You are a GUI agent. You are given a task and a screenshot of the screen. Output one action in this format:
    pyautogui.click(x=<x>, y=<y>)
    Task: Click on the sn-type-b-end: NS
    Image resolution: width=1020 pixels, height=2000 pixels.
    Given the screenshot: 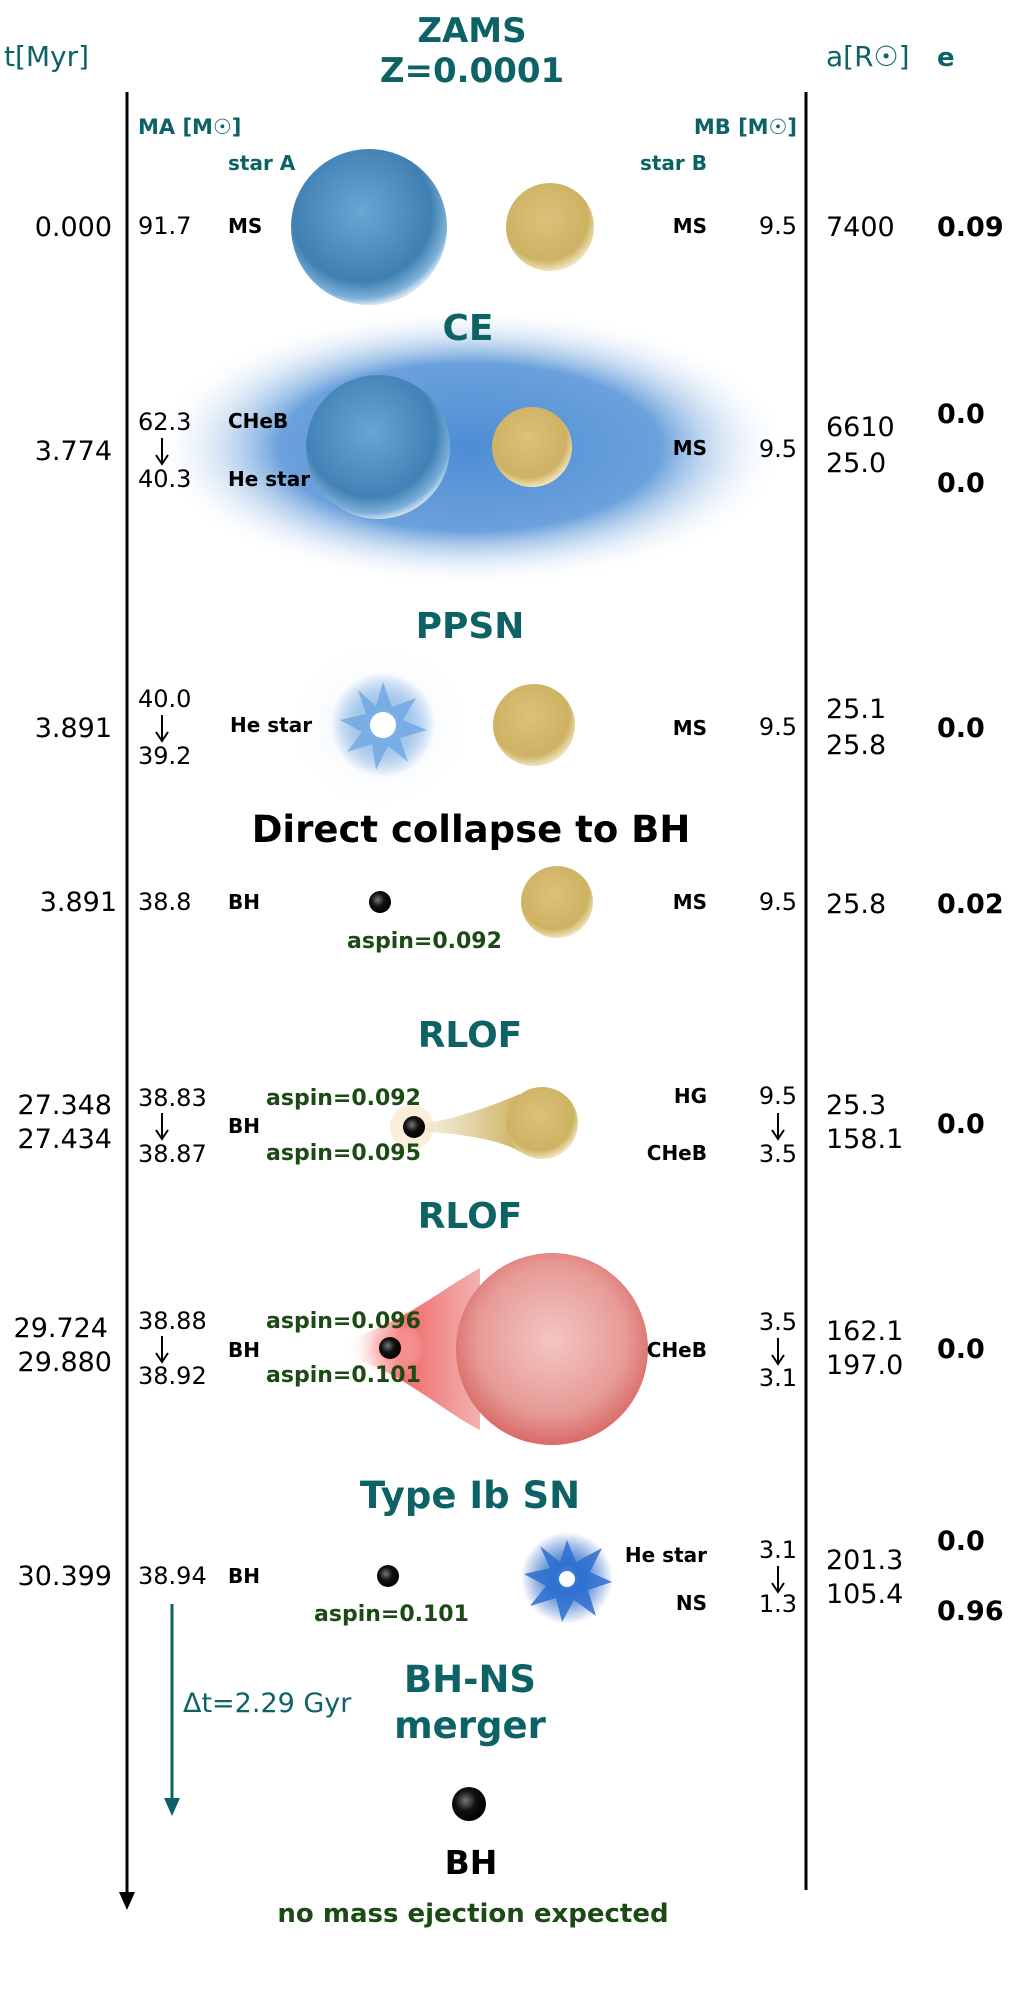 What is the action you would take?
    pyautogui.click(x=691, y=1603)
    